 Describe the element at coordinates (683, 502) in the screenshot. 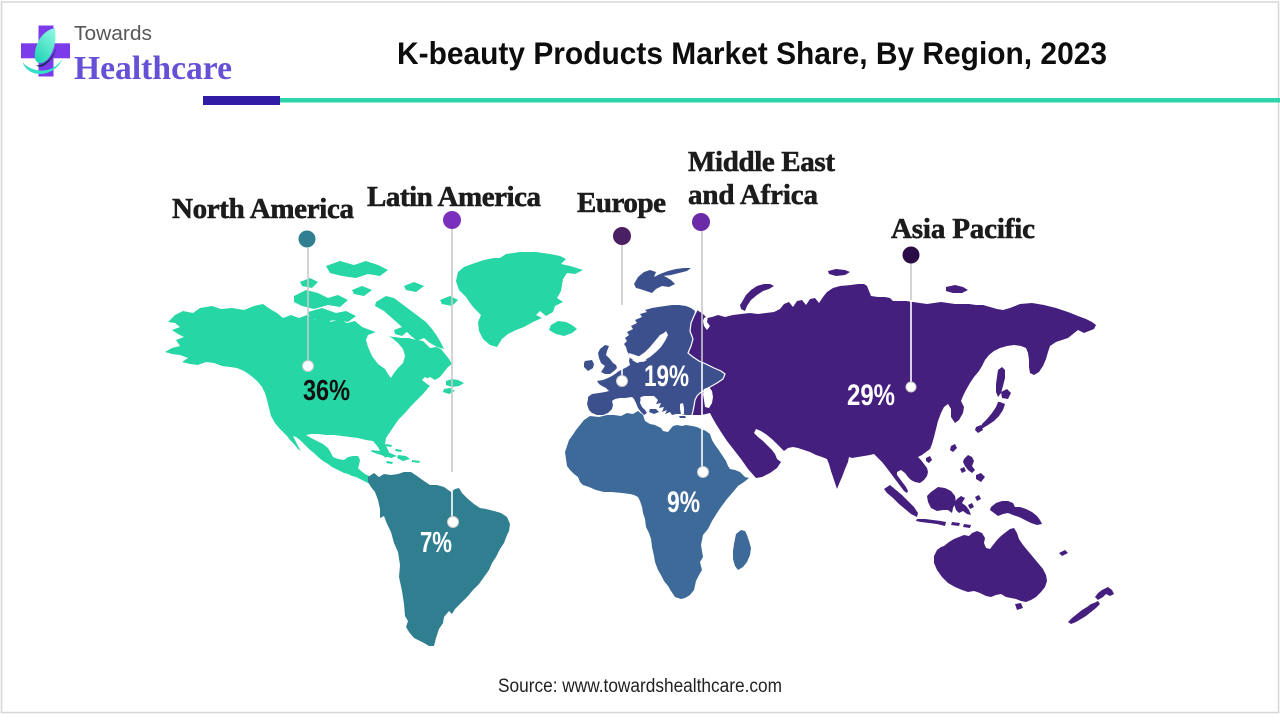

I see `svg-text: 9%` at that location.